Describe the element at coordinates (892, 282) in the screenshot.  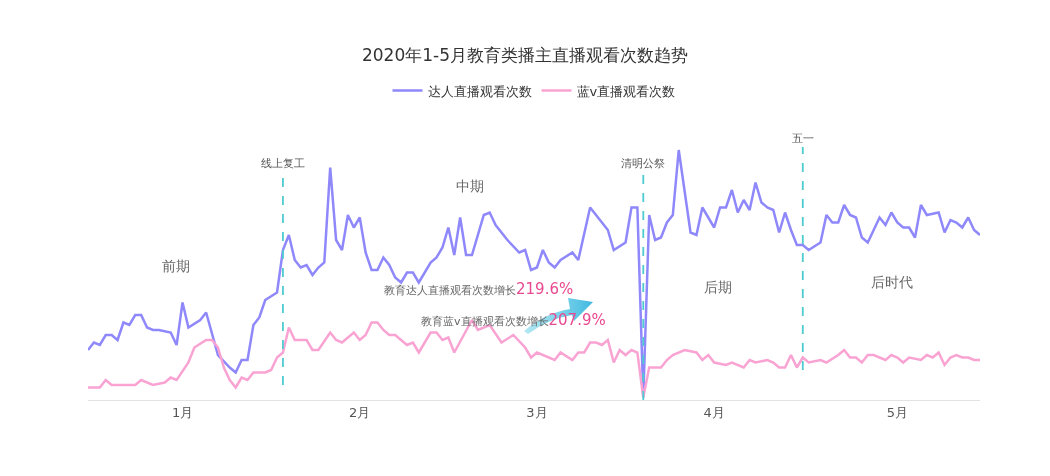
I see `annotation: 后时代` at that location.